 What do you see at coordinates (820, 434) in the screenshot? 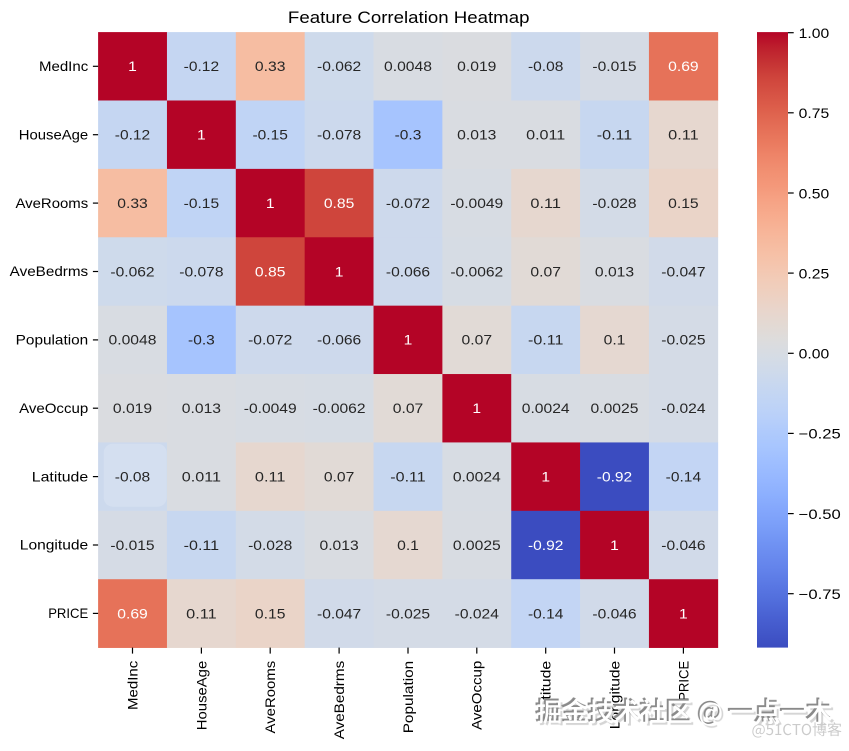
I see `svg-text: −0.25` at bounding box center [820, 434].